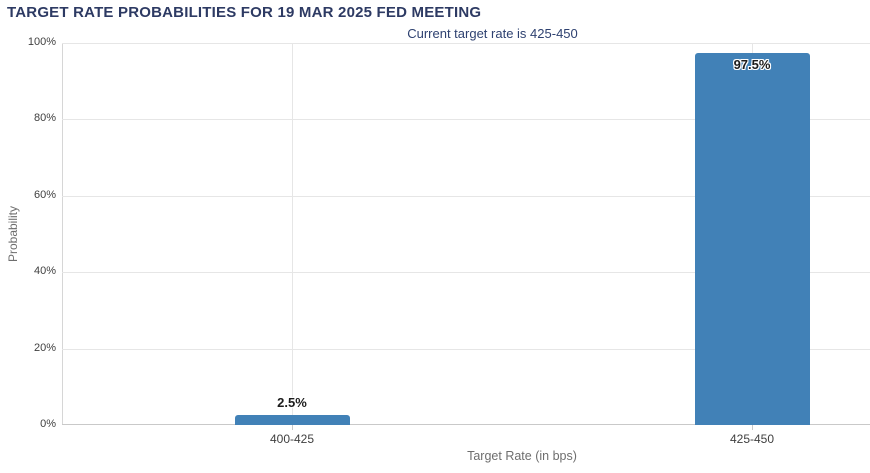 The width and height of the screenshot is (870, 473). What do you see at coordinates (292, 234) in the screenshot?
I see `v-gridline` at bounding box center [292, 234].